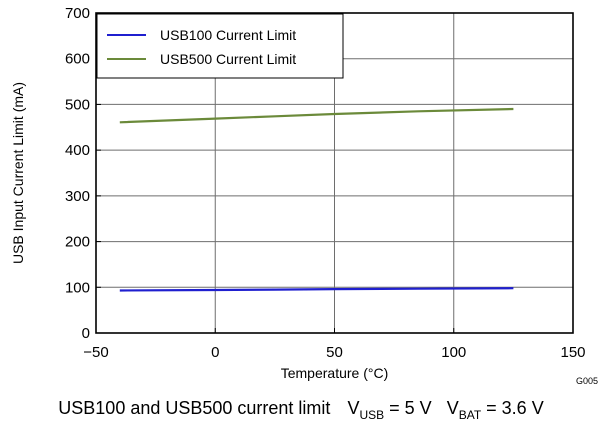 This screenshot has width=602, height=425. Describe the element at coordinates (228, 59) in the screenshot. I see `legend-label-usb500: USB500 Current Limit` at that location.